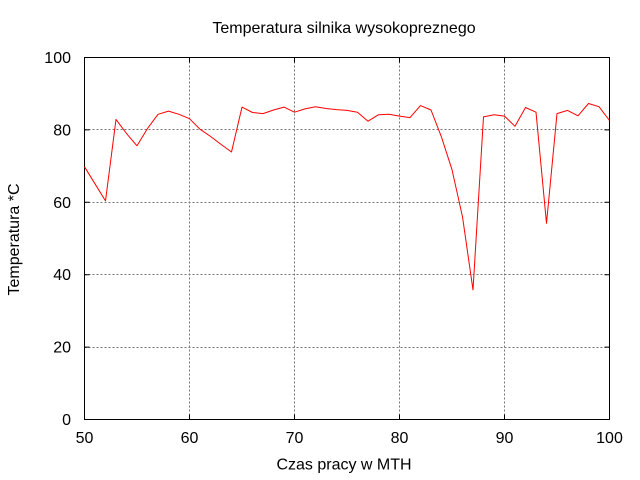 This screenshot has width=640, height=480. What do you see at coordinates (85, 438) in the screenshot?
I see `svg-text: 50` at bounding box center [85, 438].